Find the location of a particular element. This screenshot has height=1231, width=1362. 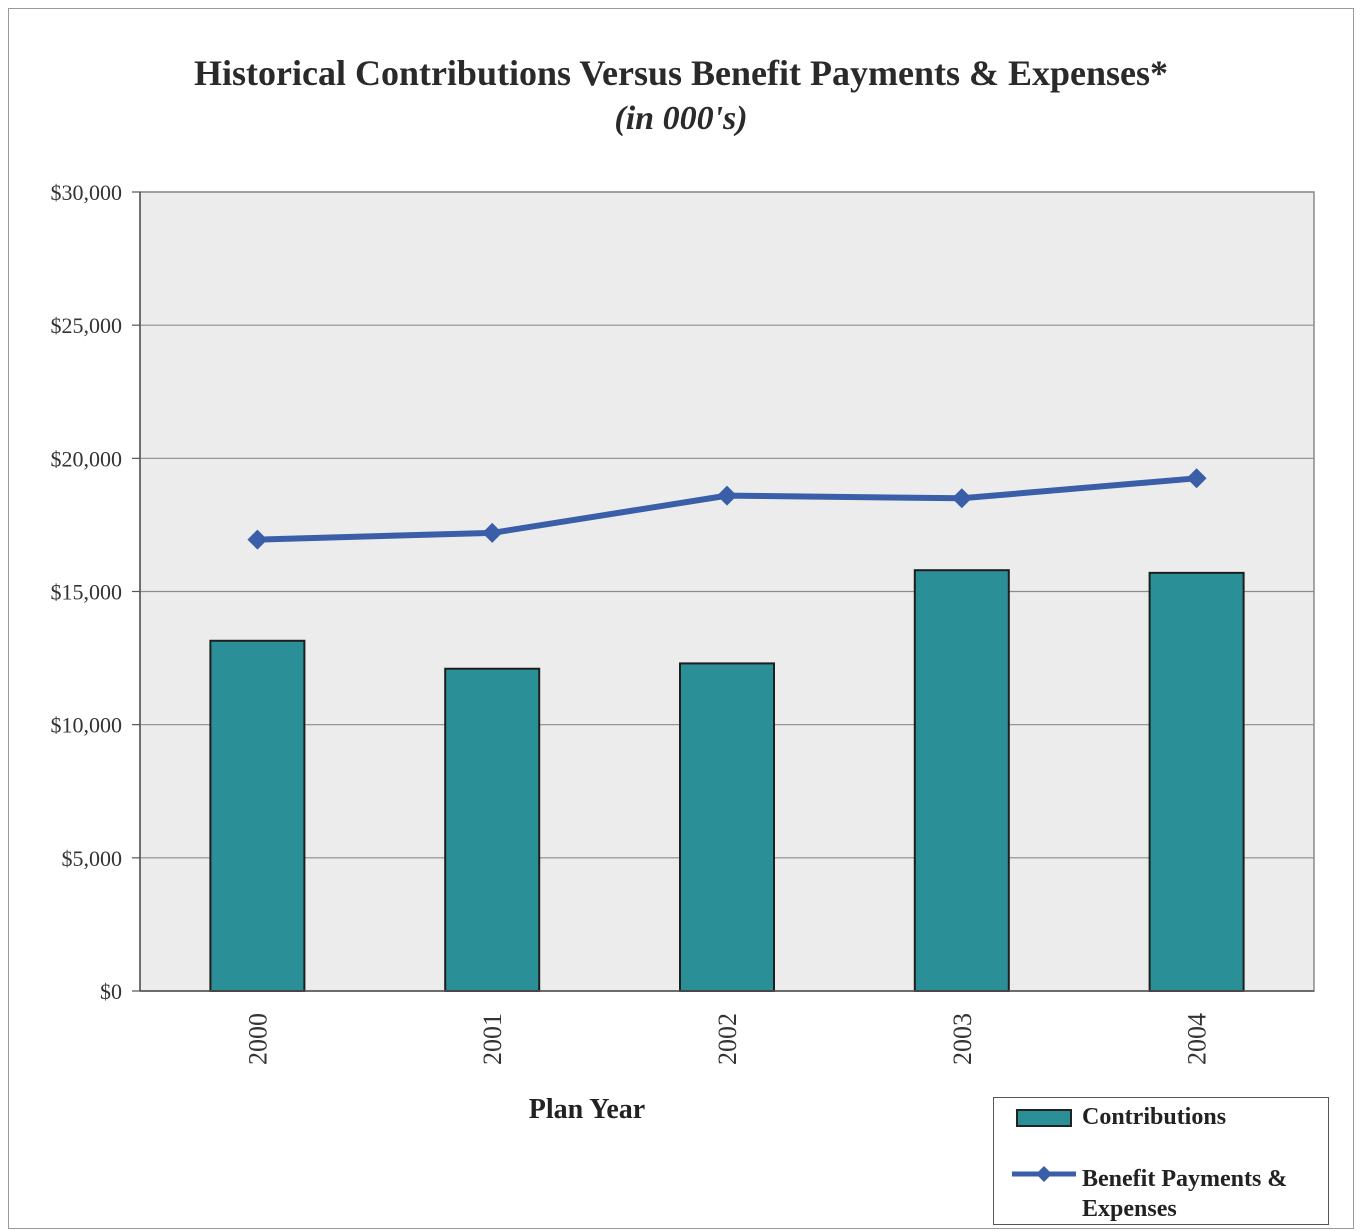

y-tick-label: $15,000 is located at coordinates (87, 592).